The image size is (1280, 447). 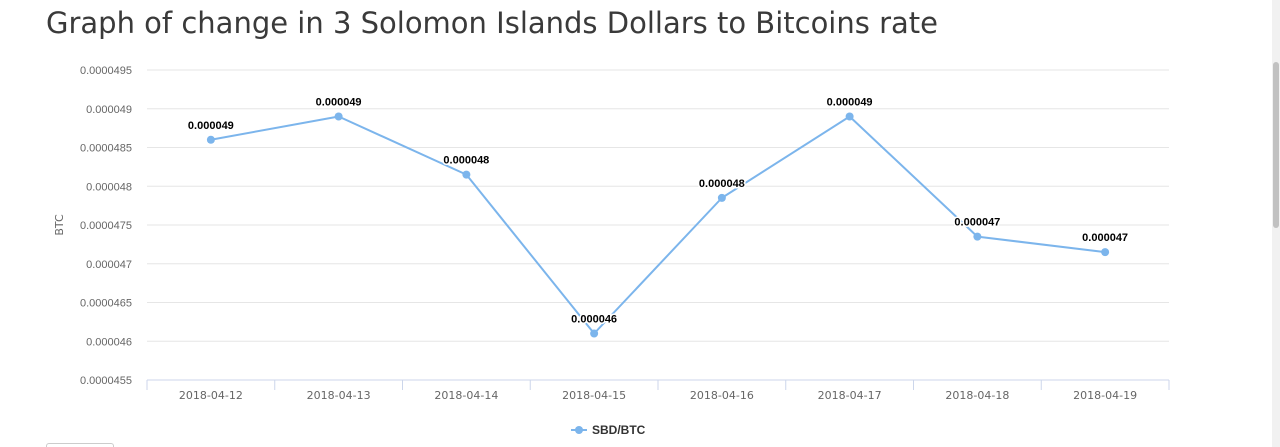 What do you see at coordinates (109, 110) in the screenshot?
I see `y-tick-label: 0.000049` at bounding box center [109, 110].